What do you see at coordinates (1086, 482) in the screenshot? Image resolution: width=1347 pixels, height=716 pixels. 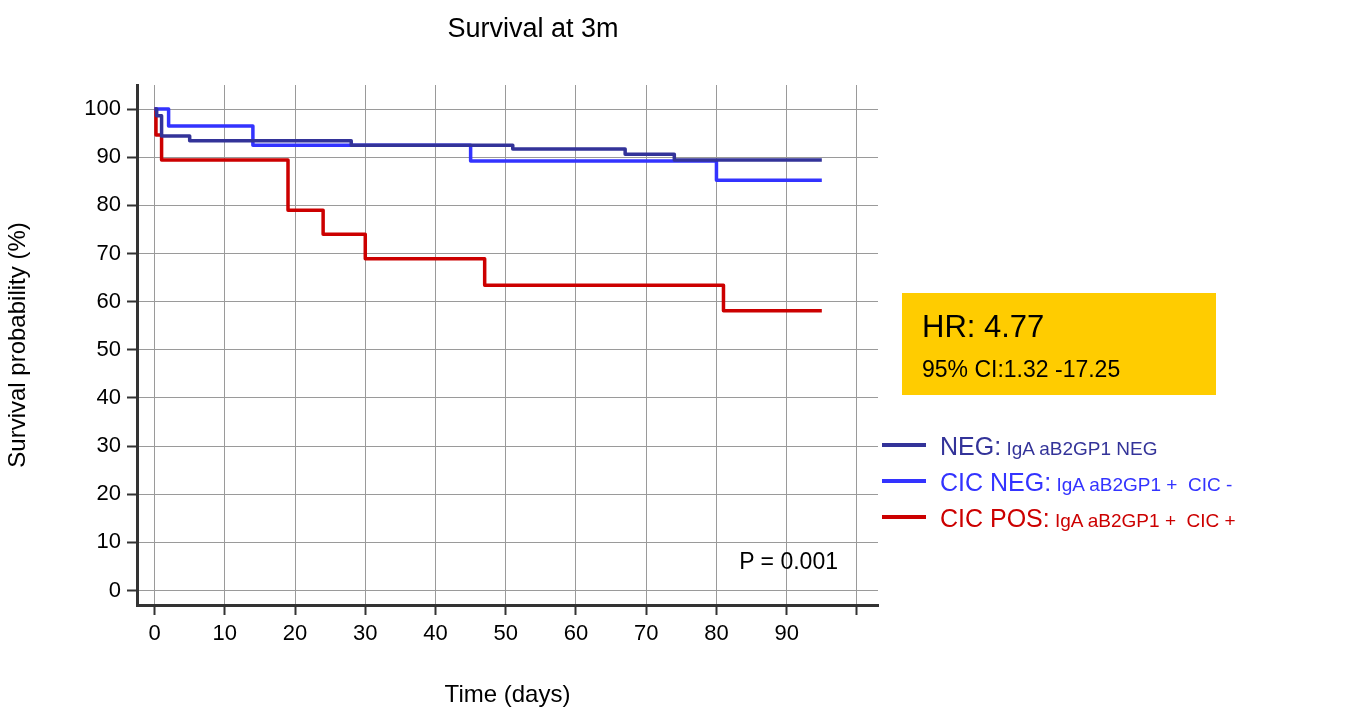 I see `legend-label: CIC NEG: IgA aB2GP1 + CIC -` at bounding box center [1086, 482].